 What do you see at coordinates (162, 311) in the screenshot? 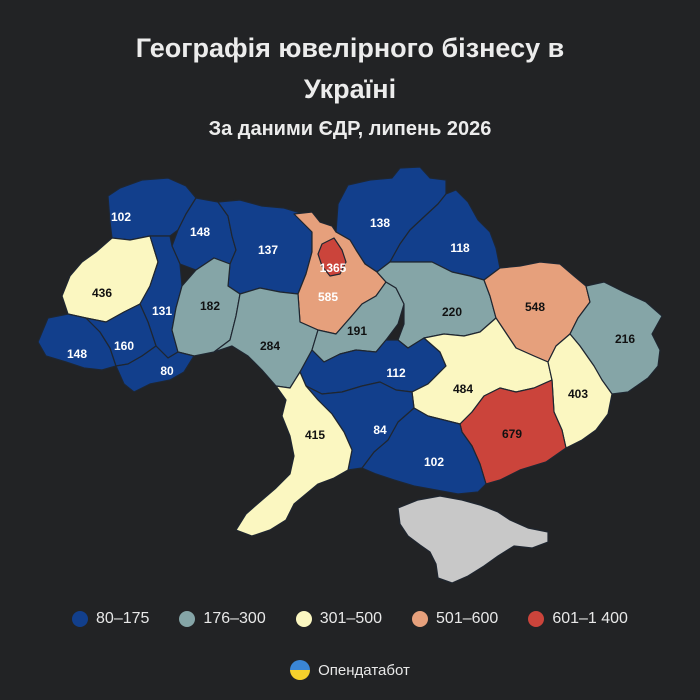
I see `region-label-ternopil: 131` at bounding box center [162, 311].